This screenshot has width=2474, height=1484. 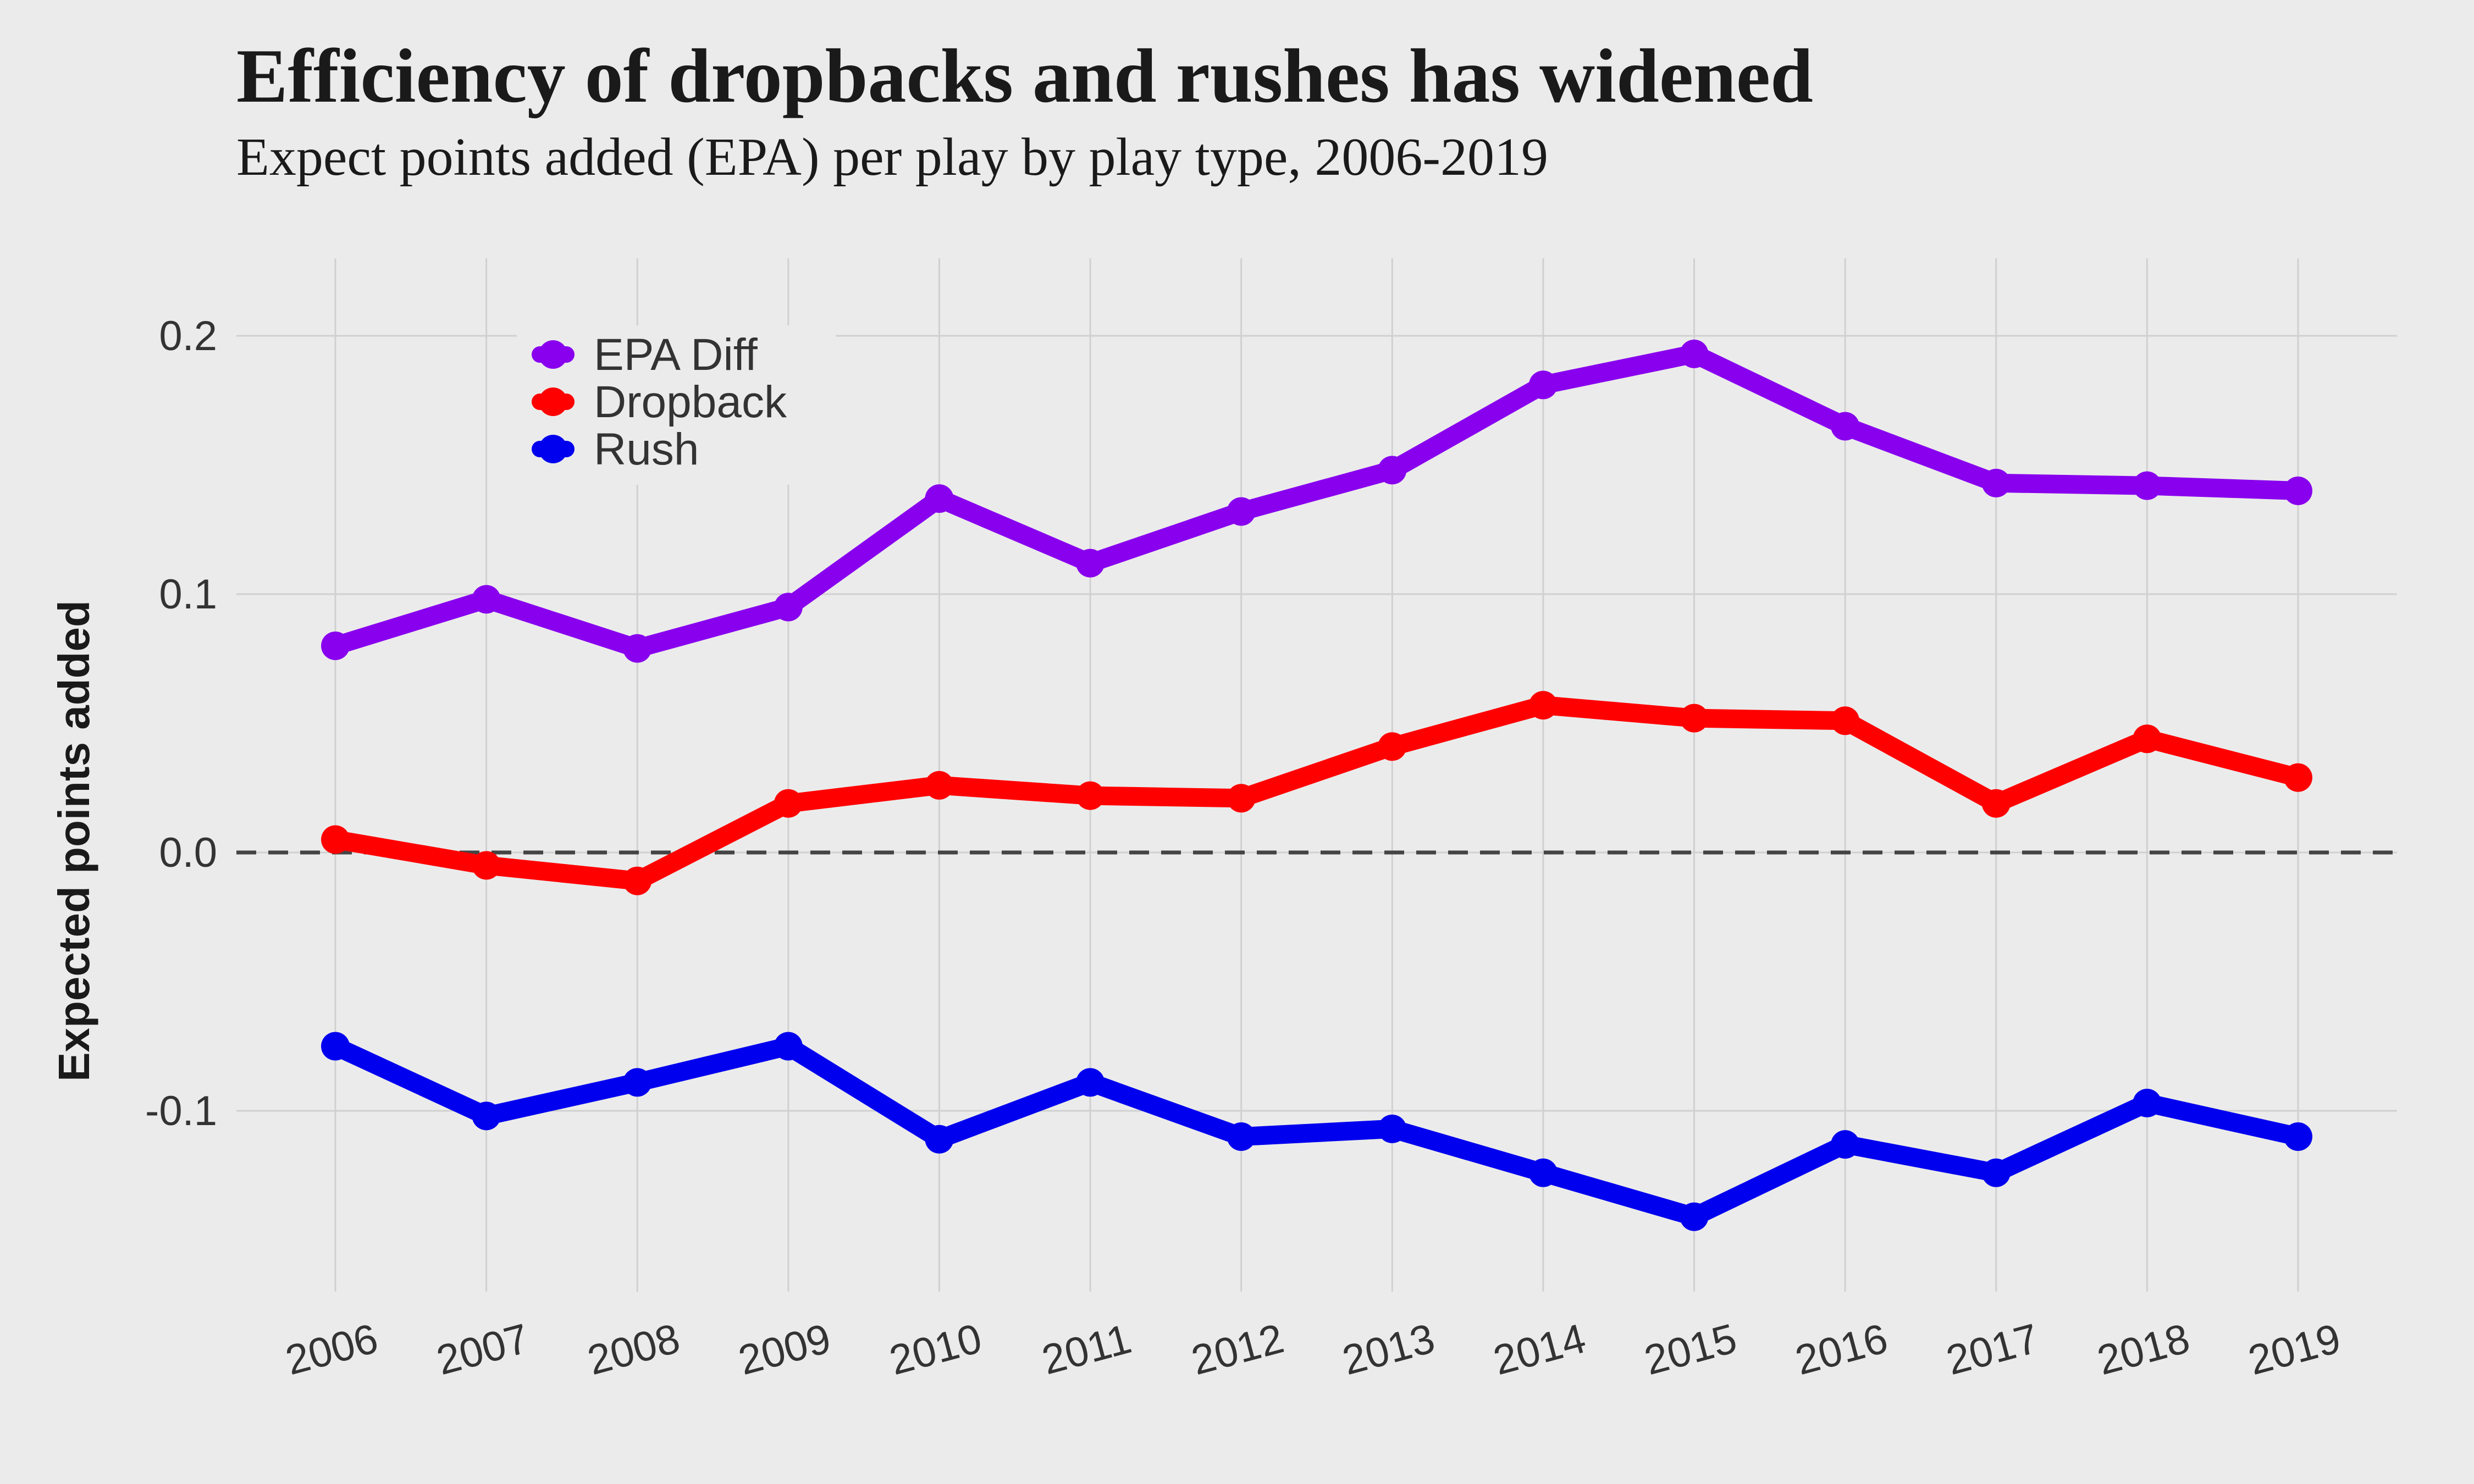 I want to click on y-axis-label: Expected points added, so click(x=73, y=841).